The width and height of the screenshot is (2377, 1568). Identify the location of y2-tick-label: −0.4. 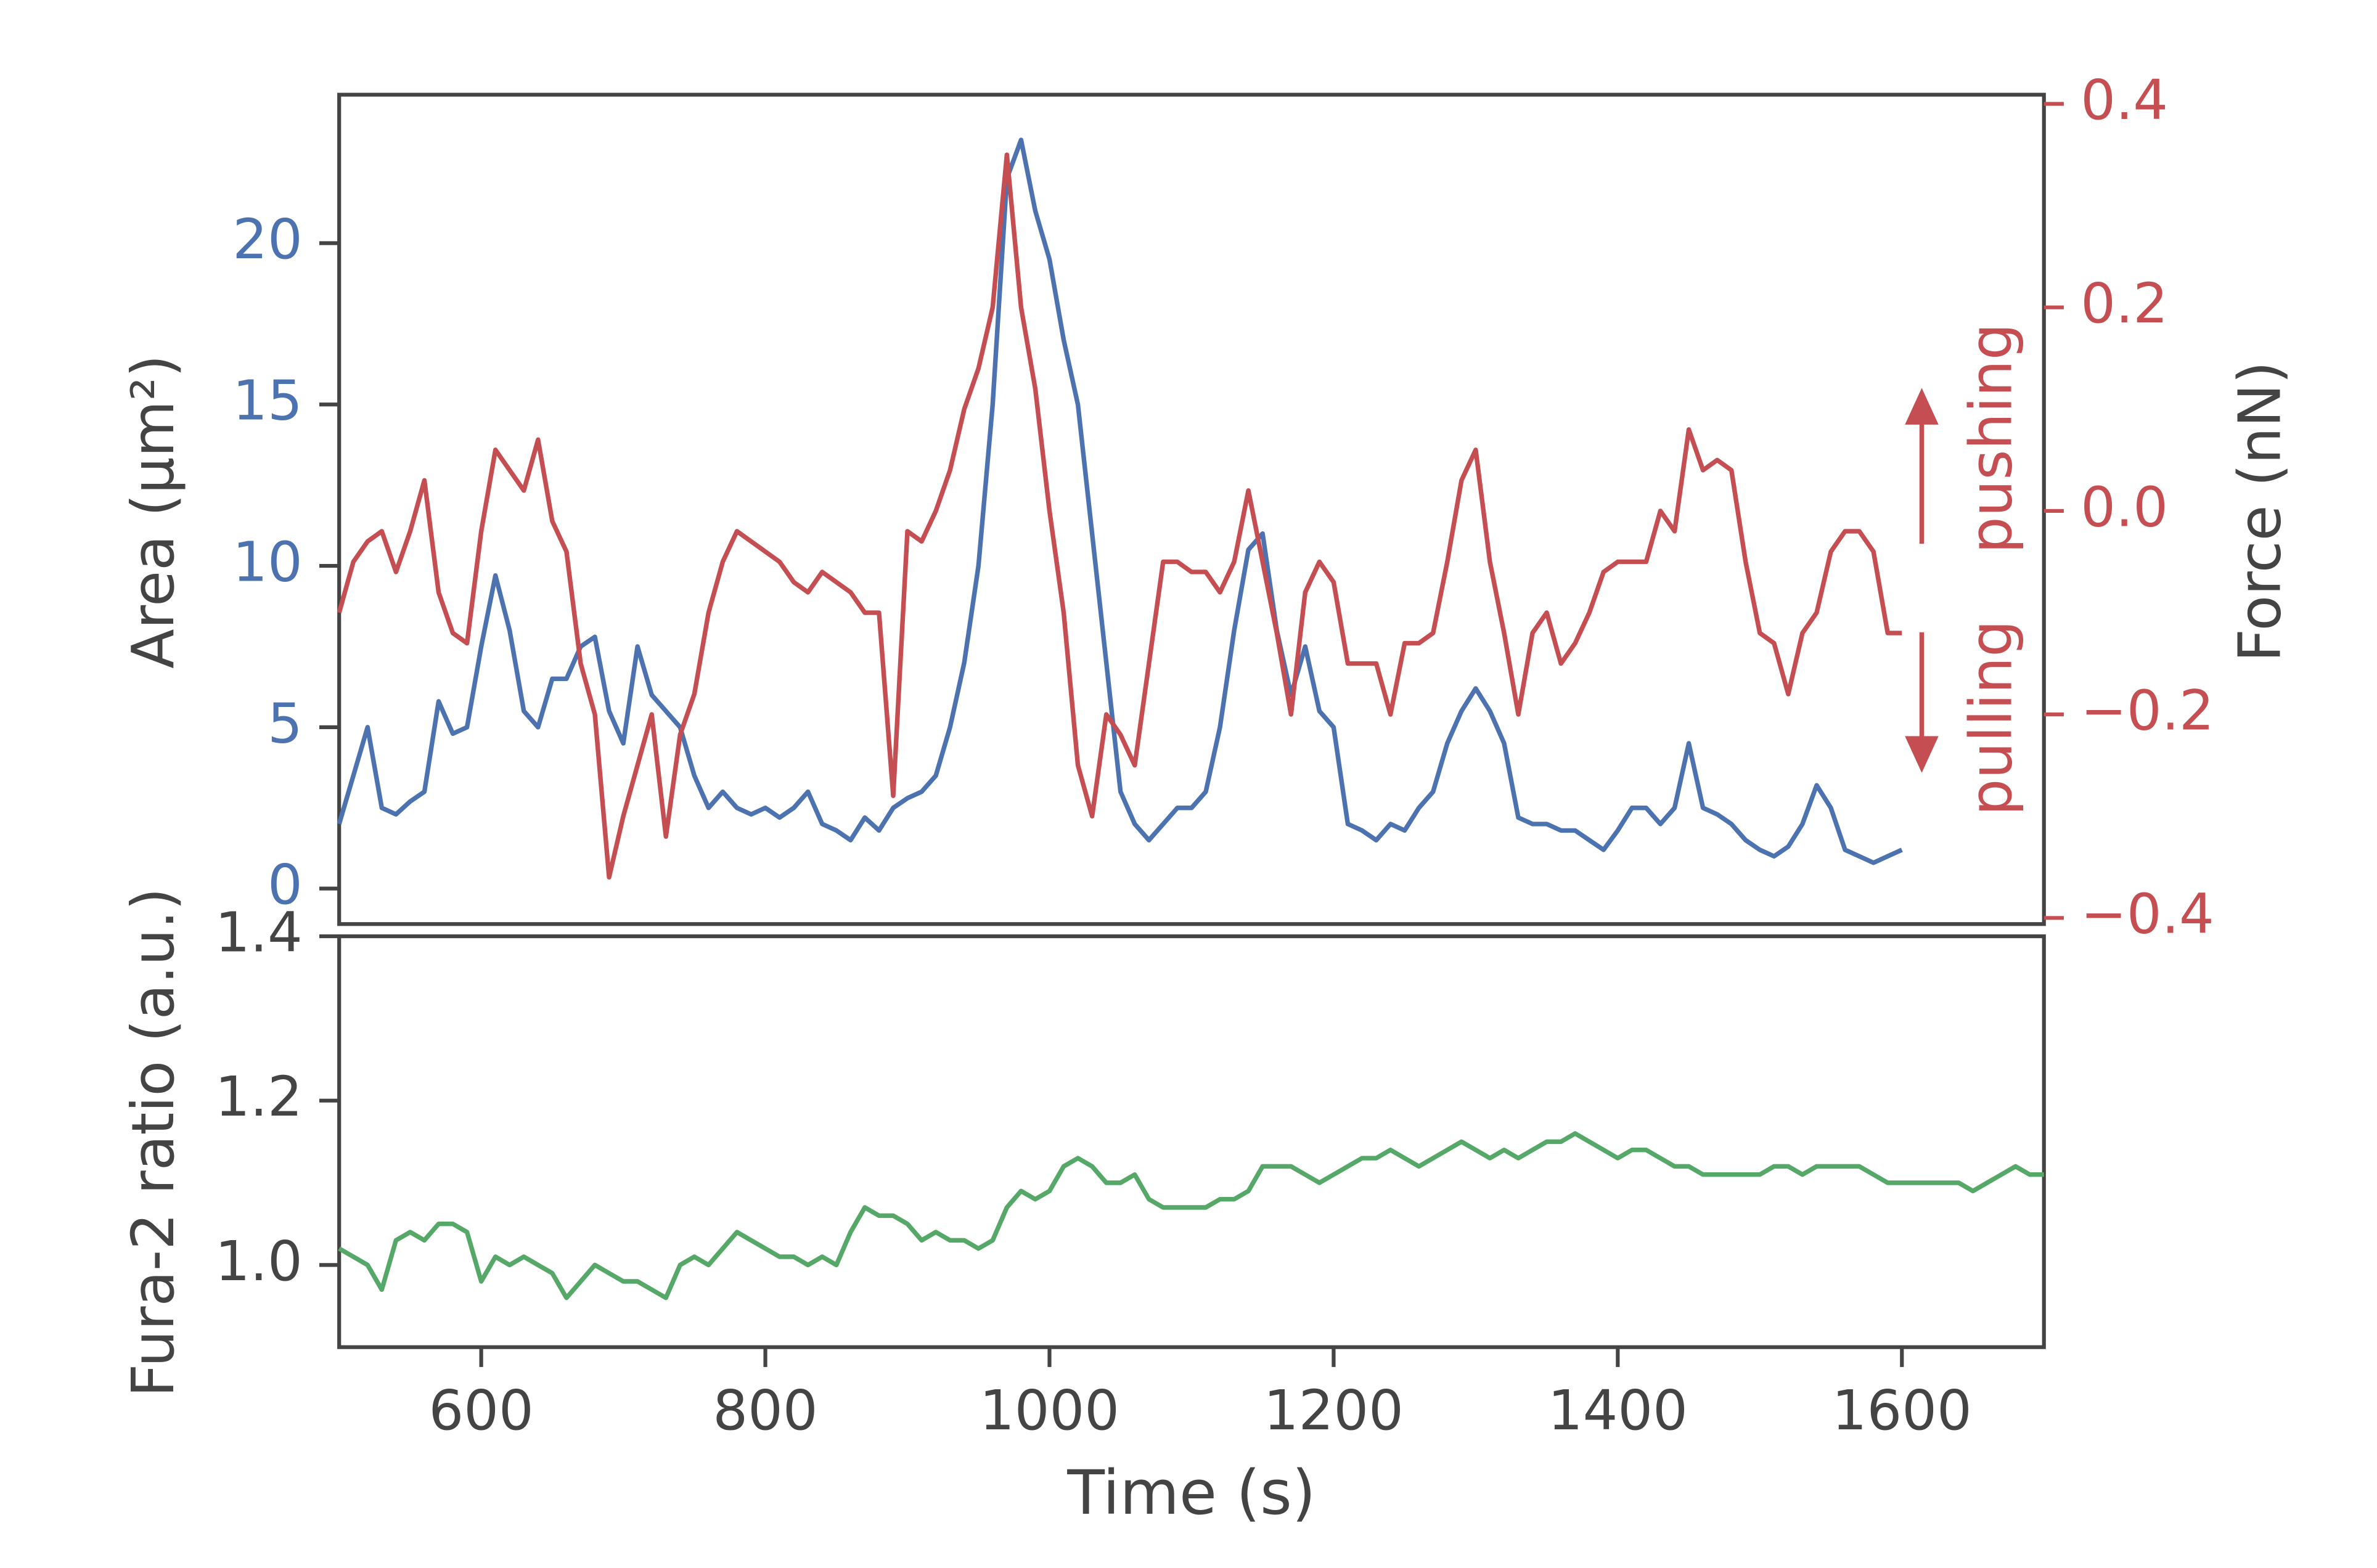
(2147, 915).